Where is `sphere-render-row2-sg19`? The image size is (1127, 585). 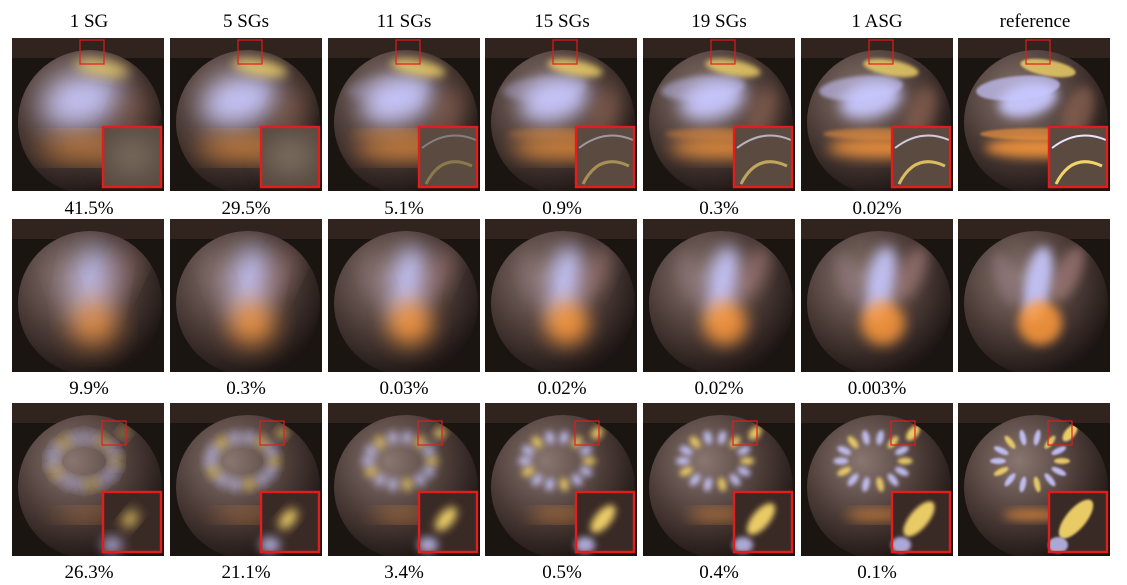
sphere-render-row2-sg19 is located at coordinates (719, 295).